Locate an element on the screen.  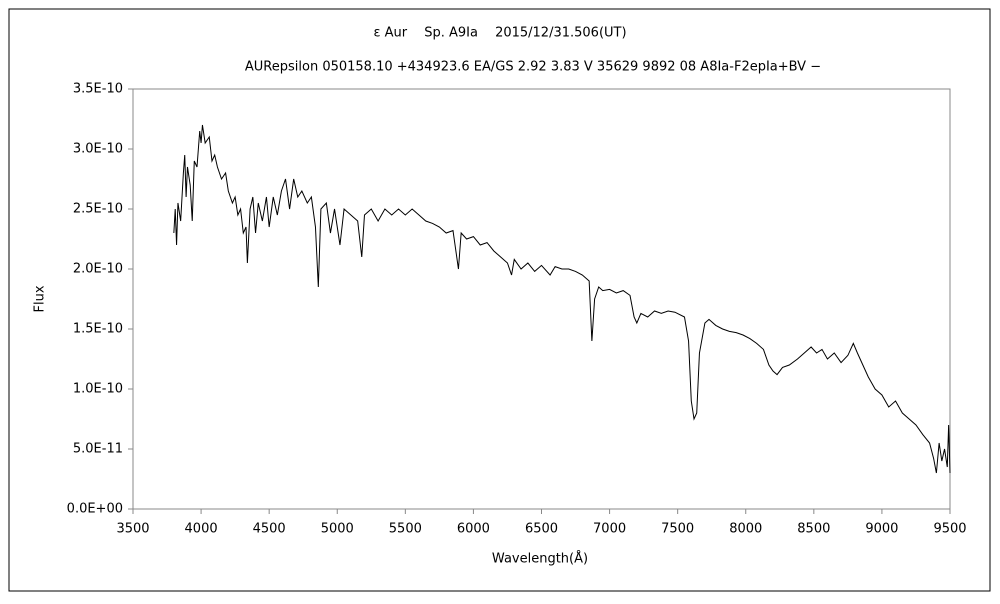
x-tick-label: 4000 is located at coordinates (201, 529).